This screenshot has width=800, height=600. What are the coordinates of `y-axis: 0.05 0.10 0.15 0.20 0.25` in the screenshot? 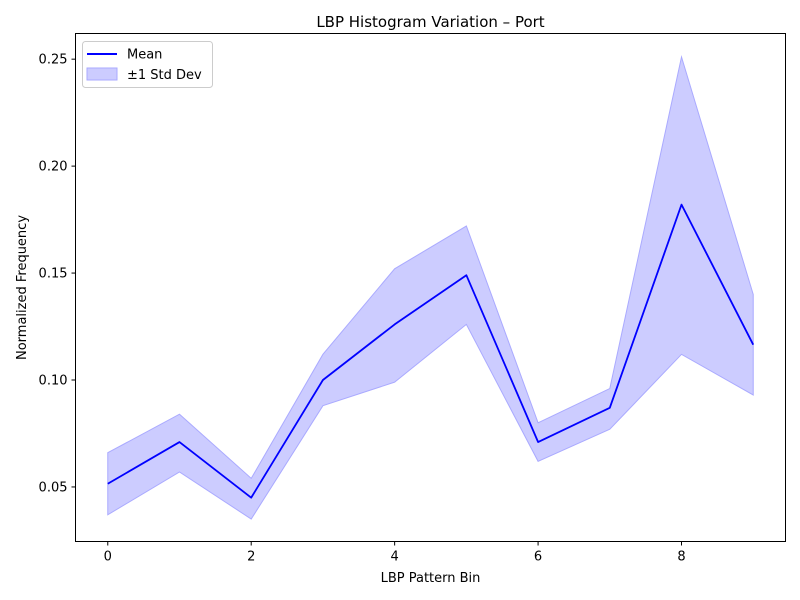 It's located at (57, 274).